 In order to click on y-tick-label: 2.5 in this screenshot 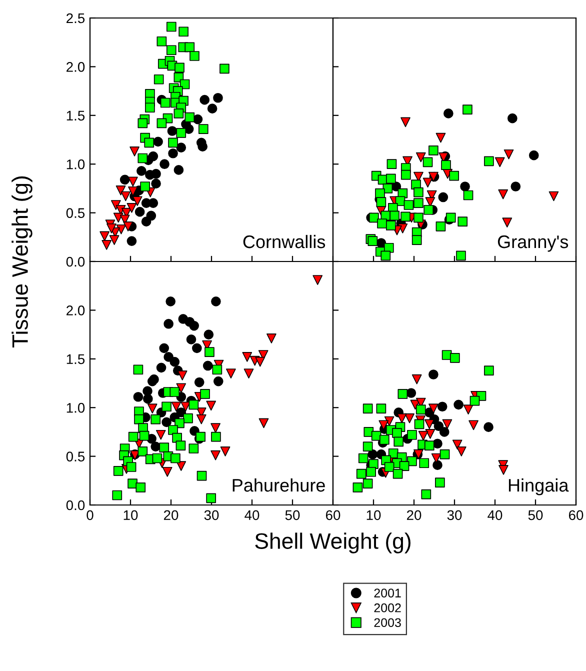, I will do `click(75, 18)`.